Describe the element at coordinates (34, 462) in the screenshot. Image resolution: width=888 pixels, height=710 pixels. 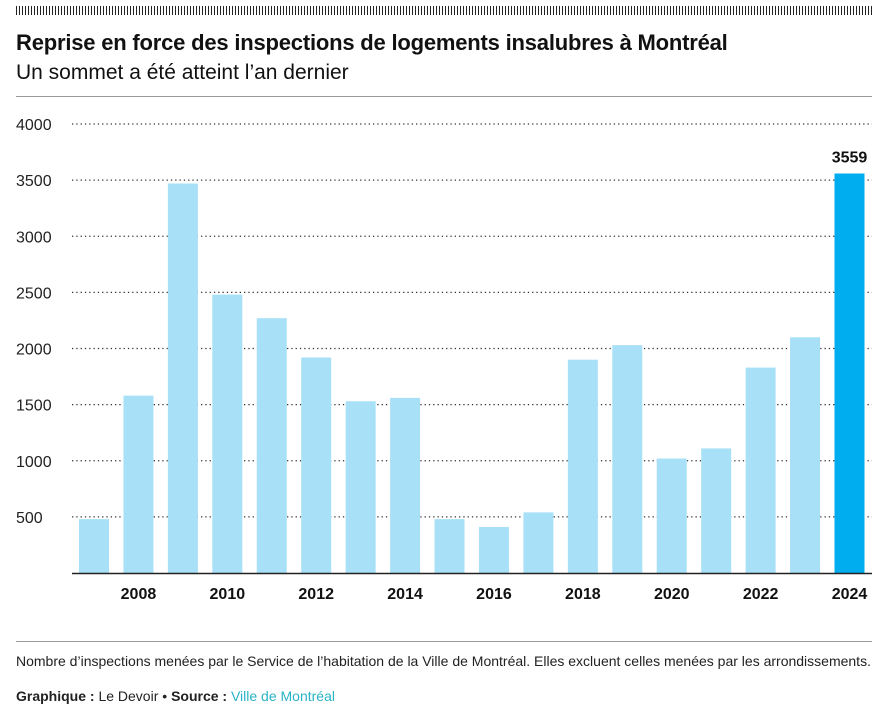
I see `y-tick-label: 1000` at that location.